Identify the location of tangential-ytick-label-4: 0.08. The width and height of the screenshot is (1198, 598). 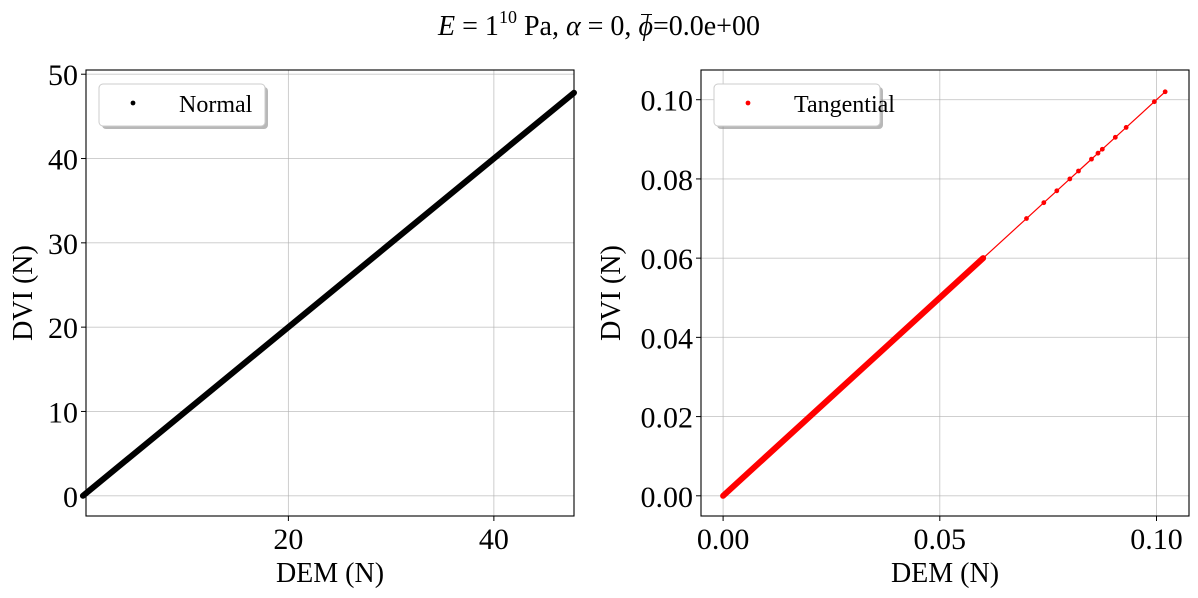
(667, 180).